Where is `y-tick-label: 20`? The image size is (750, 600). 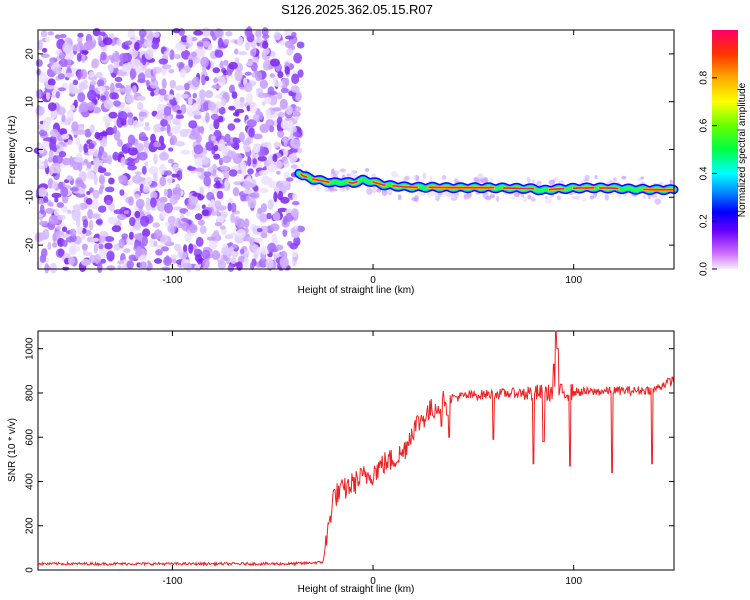
y-tick-label: 20 is located at coordinates (30, 54).